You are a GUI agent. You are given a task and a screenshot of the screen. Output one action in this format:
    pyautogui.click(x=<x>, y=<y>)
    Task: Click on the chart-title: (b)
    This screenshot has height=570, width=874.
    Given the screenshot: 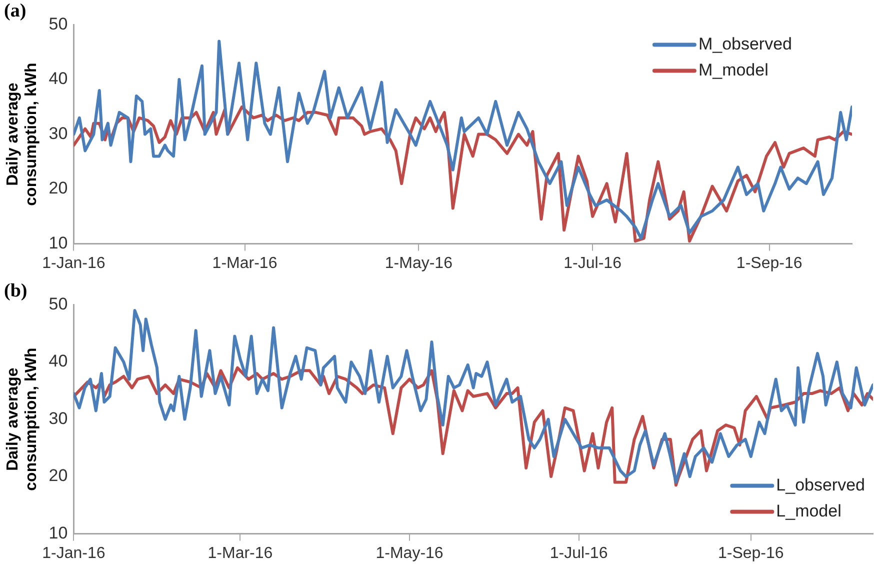 What is the action you would take?
    pyautogui.click(x=16, y=291)
    